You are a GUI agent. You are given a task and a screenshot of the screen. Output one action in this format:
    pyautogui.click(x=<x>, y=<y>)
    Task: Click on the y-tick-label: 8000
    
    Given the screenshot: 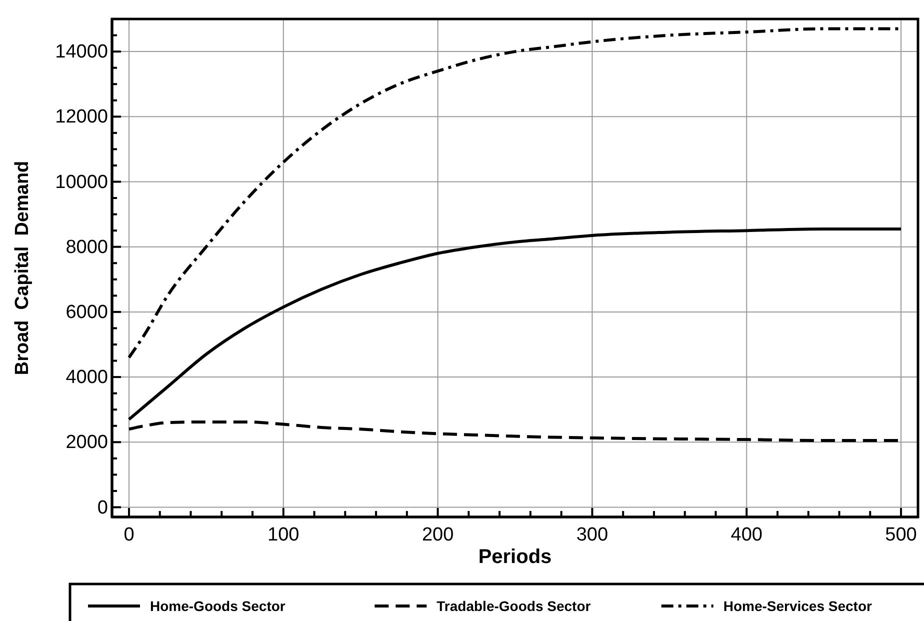 What is the action you would take?
    pyautogui.click(x=87, y=247)
    